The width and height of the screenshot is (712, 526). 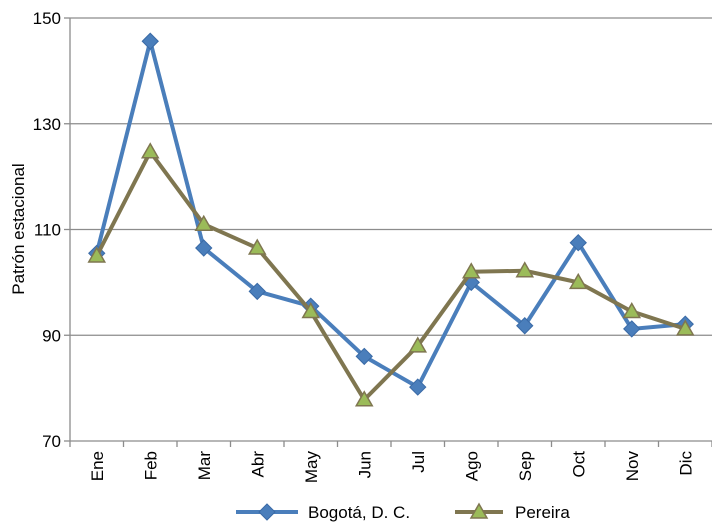 I want to click on legend-item: Bogotá, D. C., so click(x=323, y=512).